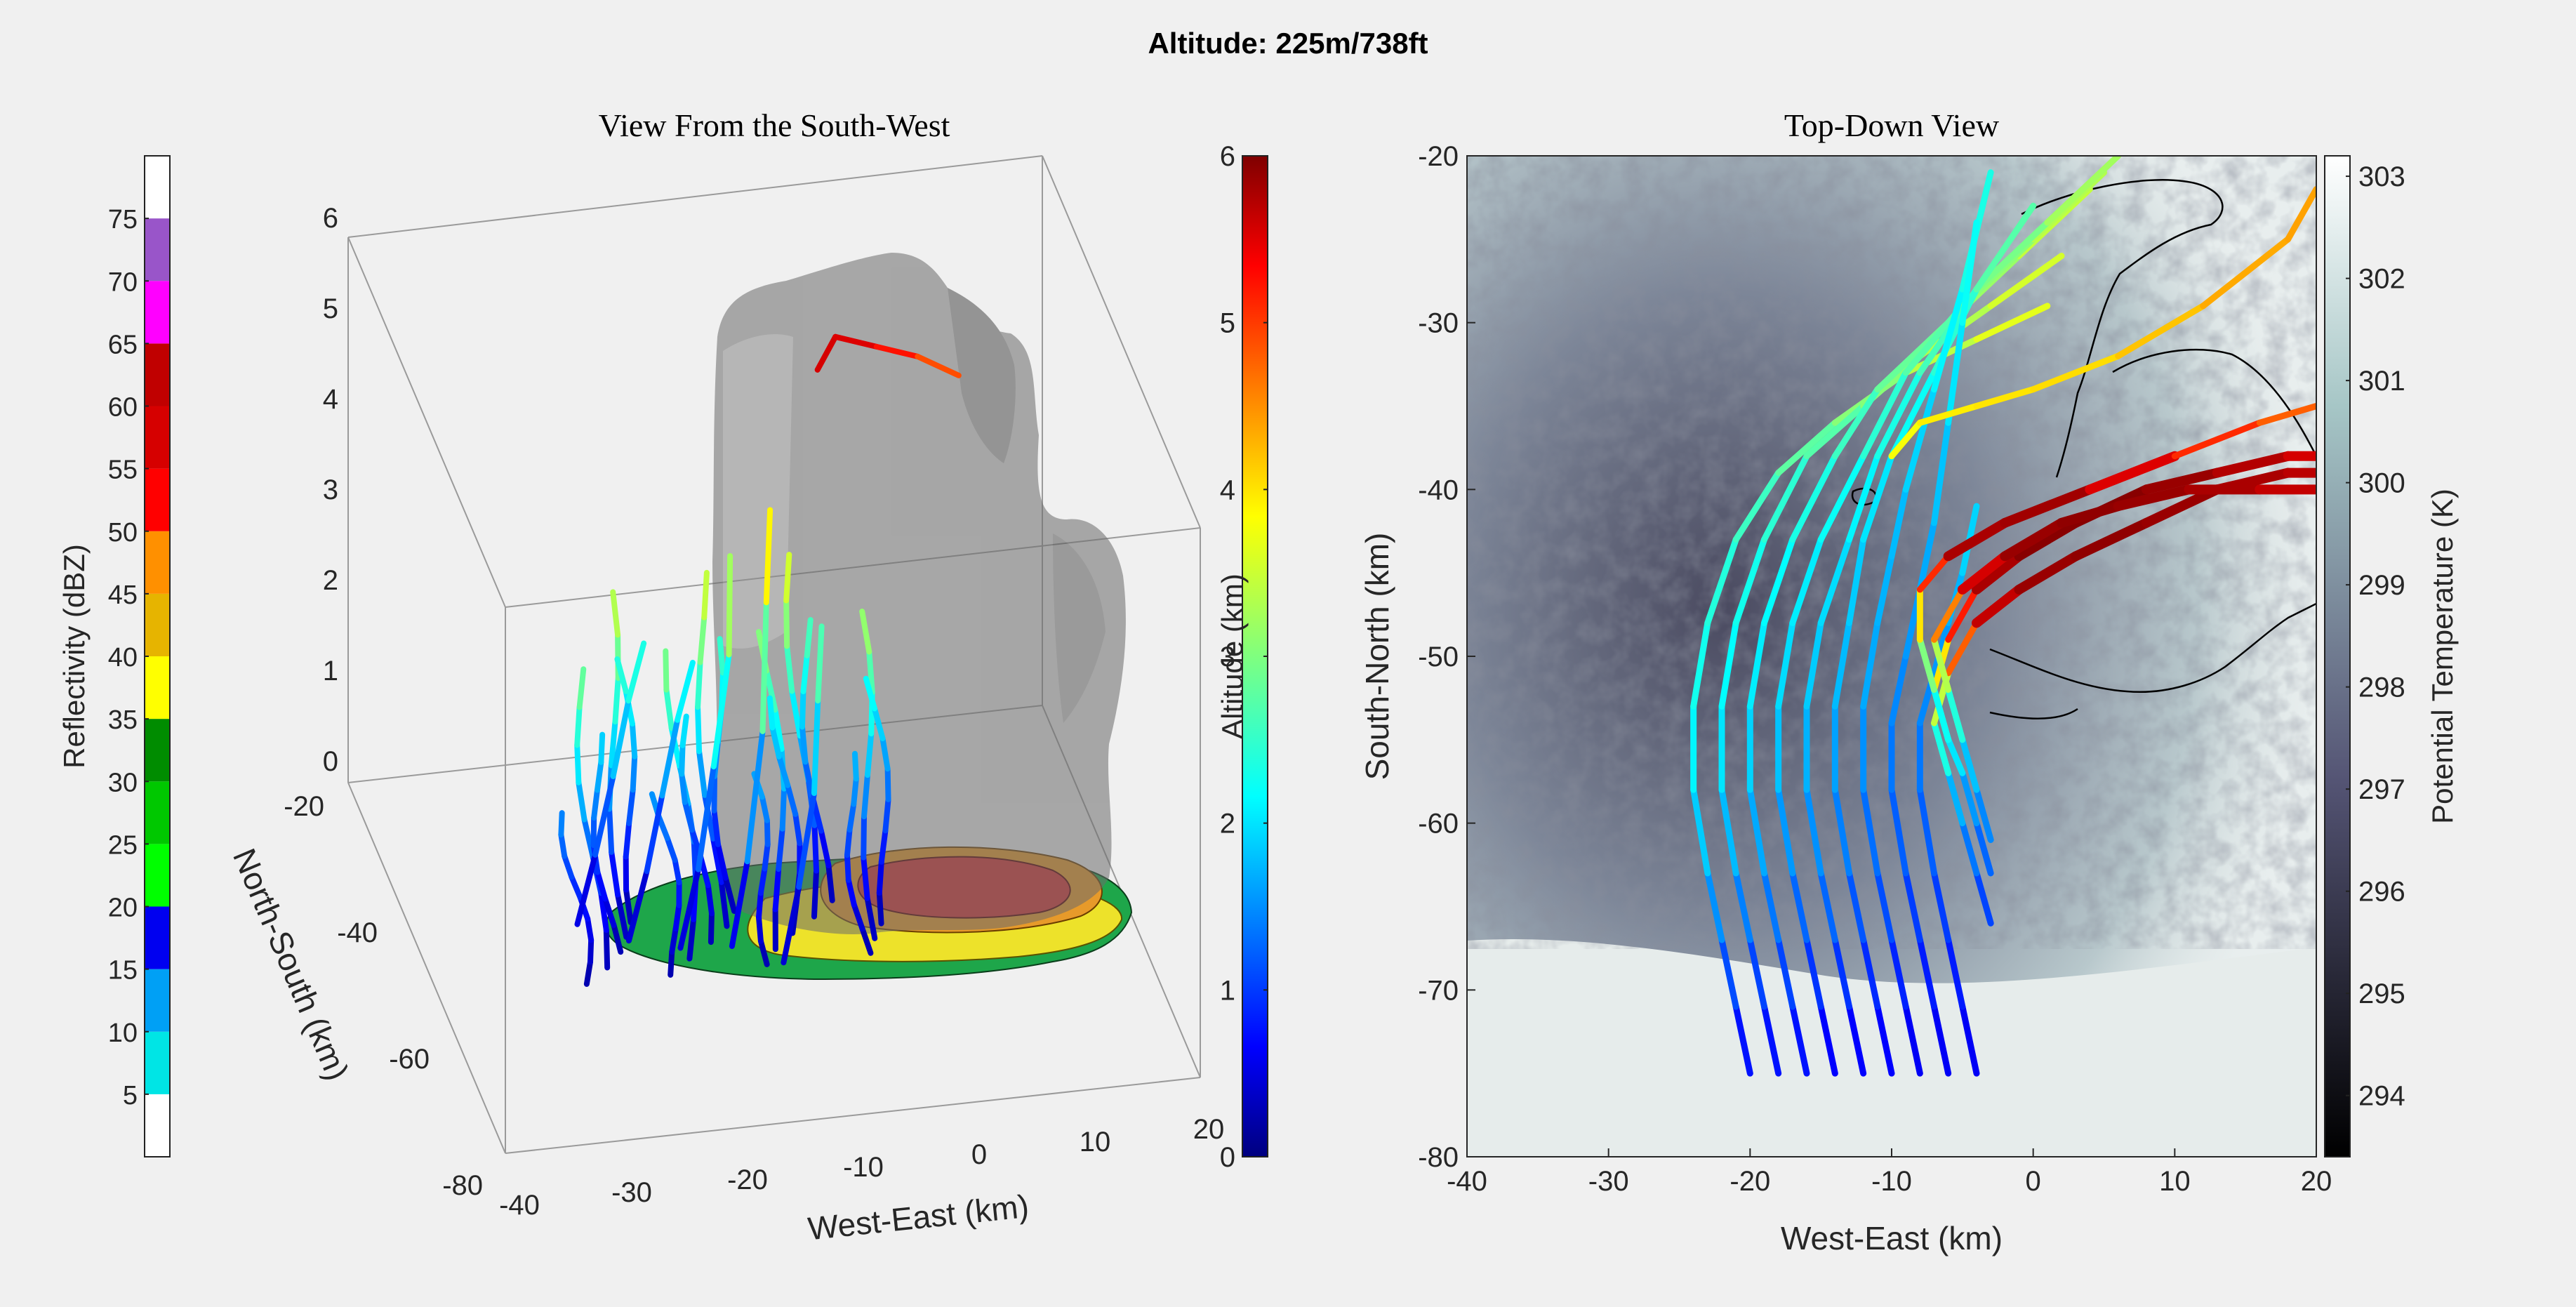 This screenshot has width=2576, height=1307. Describe the element at coordinates (2317, 1181) in the screenshot. I see `x-tick-label: 20` at that location.